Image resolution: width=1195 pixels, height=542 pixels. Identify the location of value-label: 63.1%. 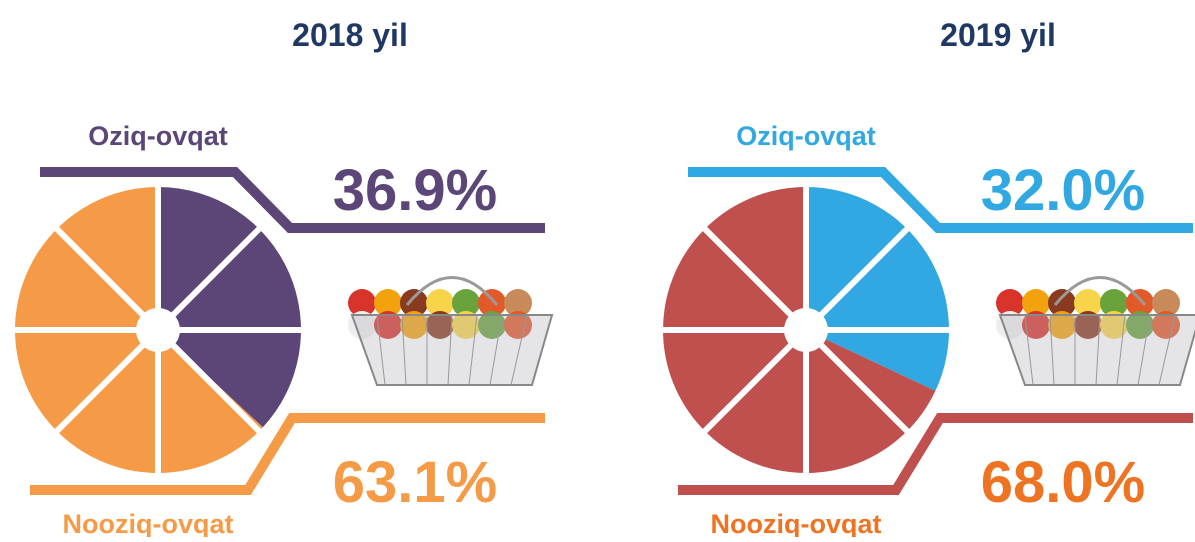
(415, 482).